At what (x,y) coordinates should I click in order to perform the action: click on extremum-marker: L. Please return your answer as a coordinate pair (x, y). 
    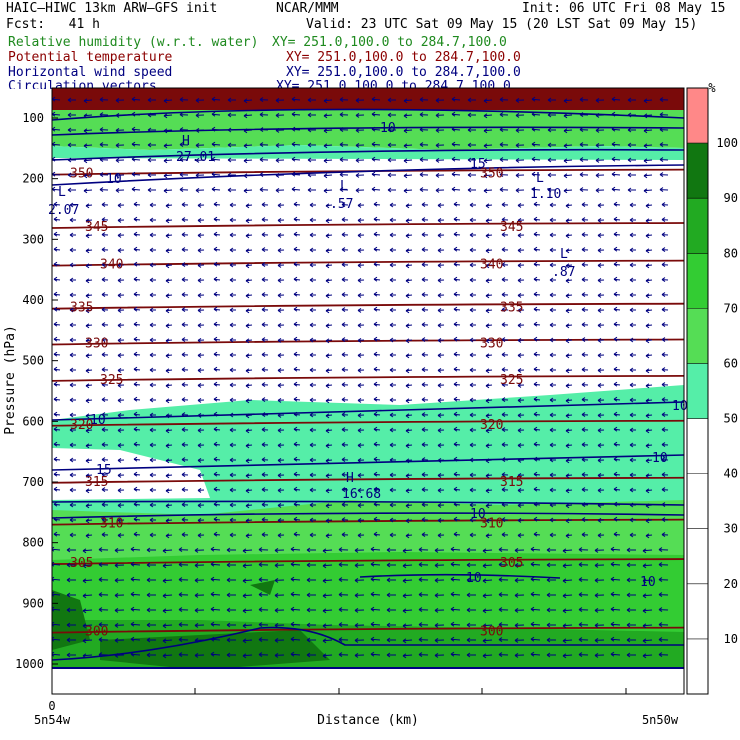
    Looking at the image, I should click on (540, 178).